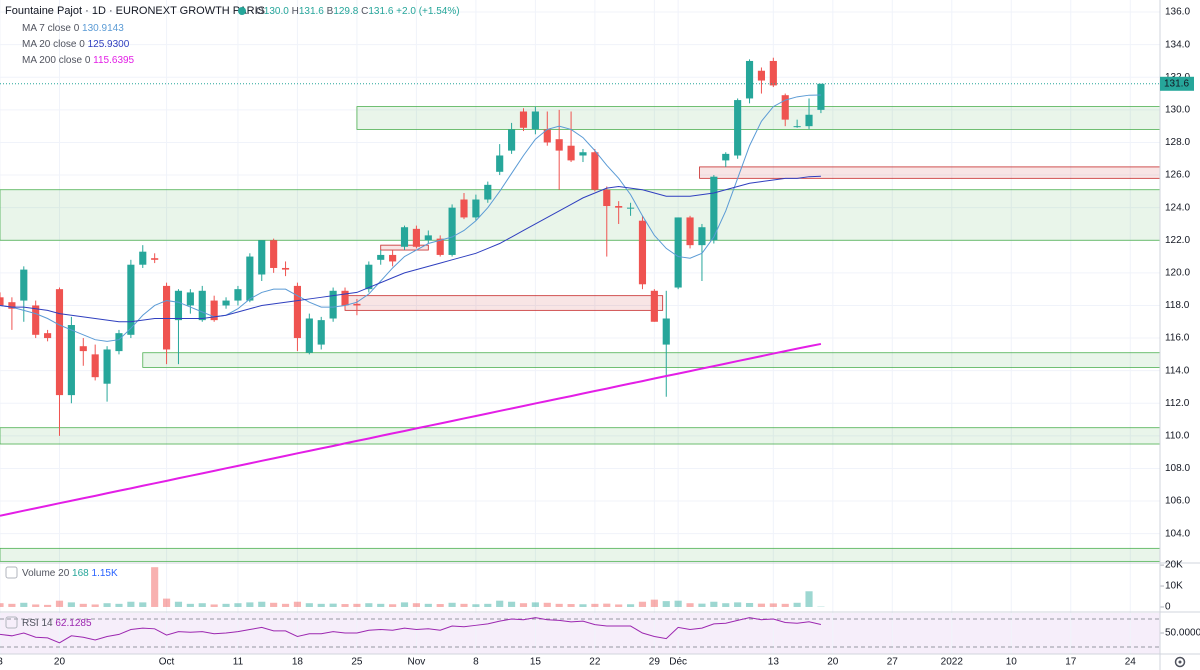  Describe the element at coordinates (46, 573) in the screenshot. I see `volume-title: Volume 20` at that location.